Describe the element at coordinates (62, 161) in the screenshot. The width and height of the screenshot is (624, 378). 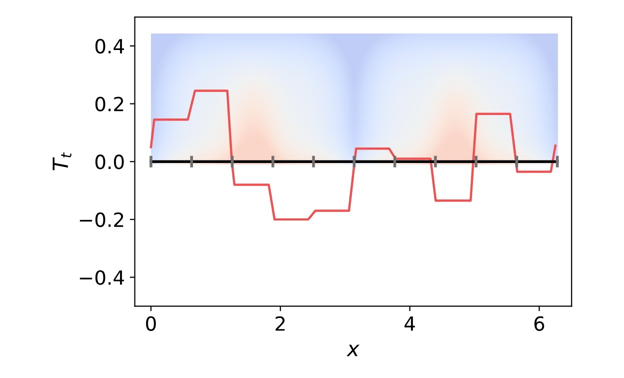
I see `y-axis-title: T$_{t}$` at that location.